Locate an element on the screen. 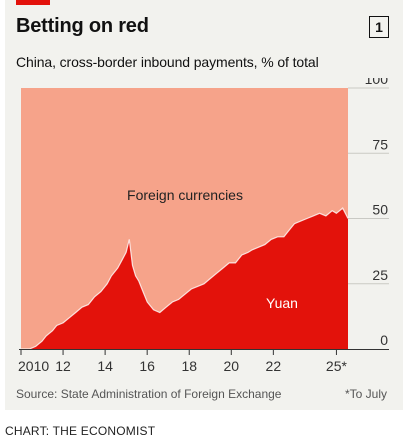 Image resolution: width=405 pixels, height=442 pixels. y-axis-ticks: 100 75 50 25 0 is located at coordinates (377, 213).